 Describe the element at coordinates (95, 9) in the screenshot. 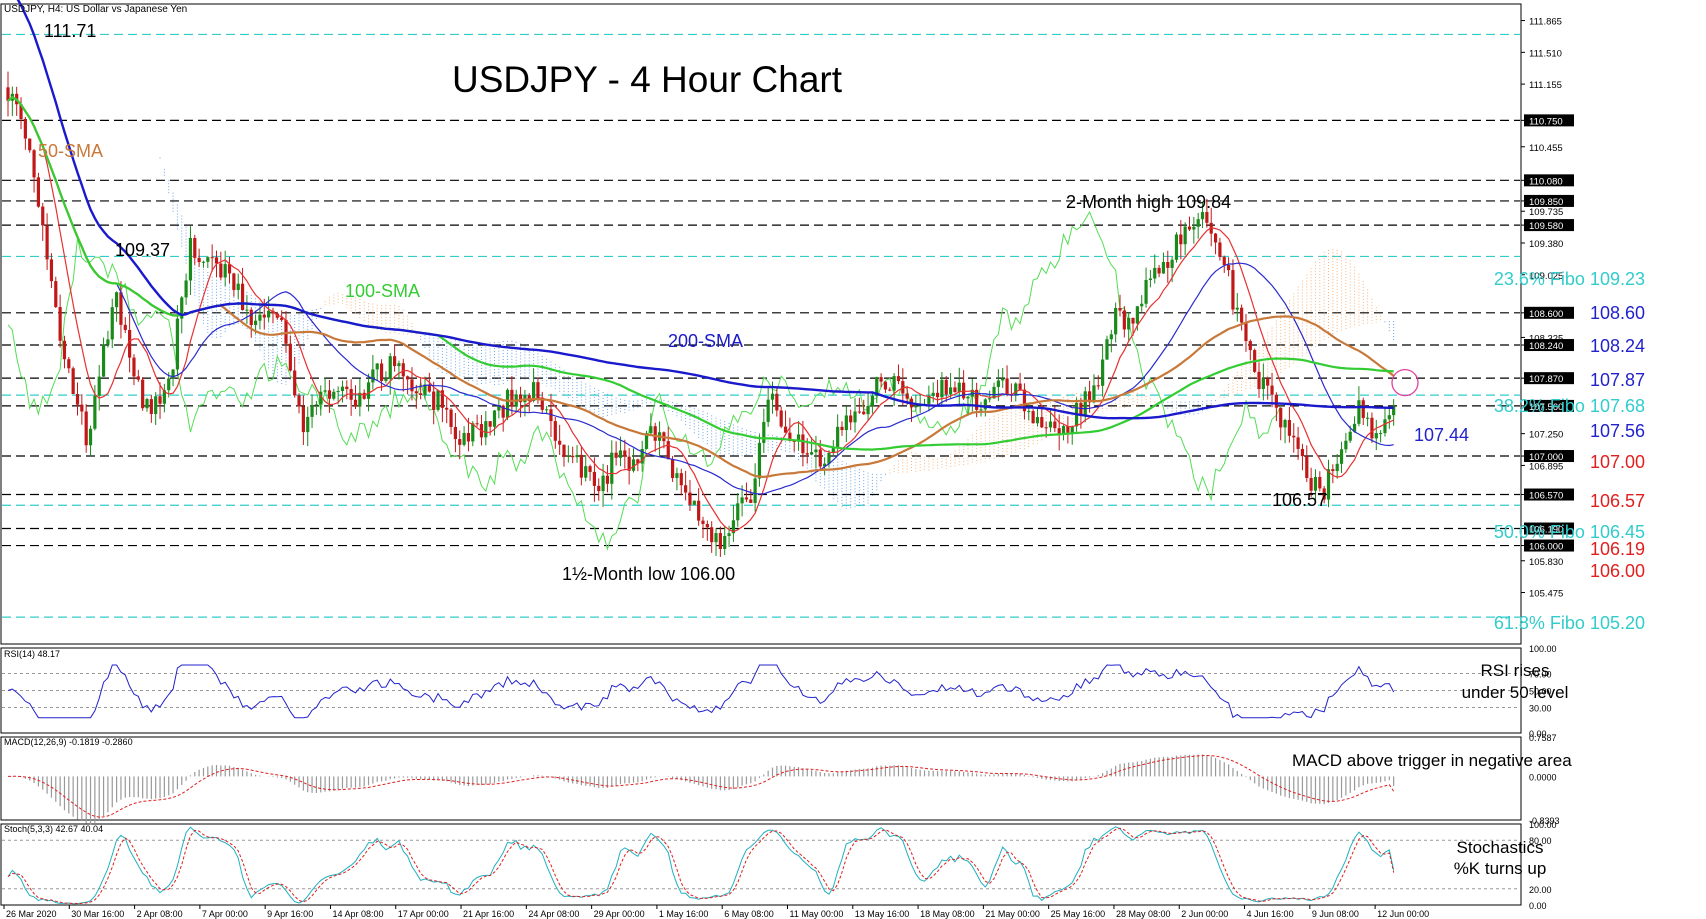

I see `symbol-header: USDJPY, H4: US Dollar vs Japanese Yen` at that location.